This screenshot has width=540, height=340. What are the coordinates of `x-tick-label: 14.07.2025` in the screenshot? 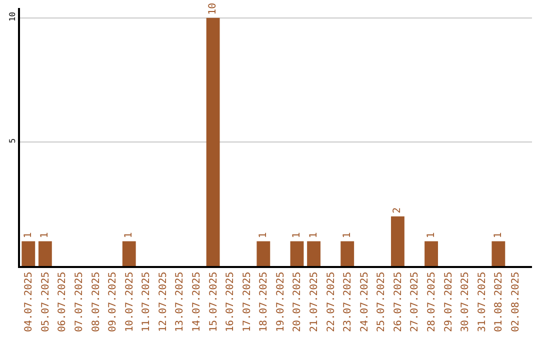 It's located at (197, 302).